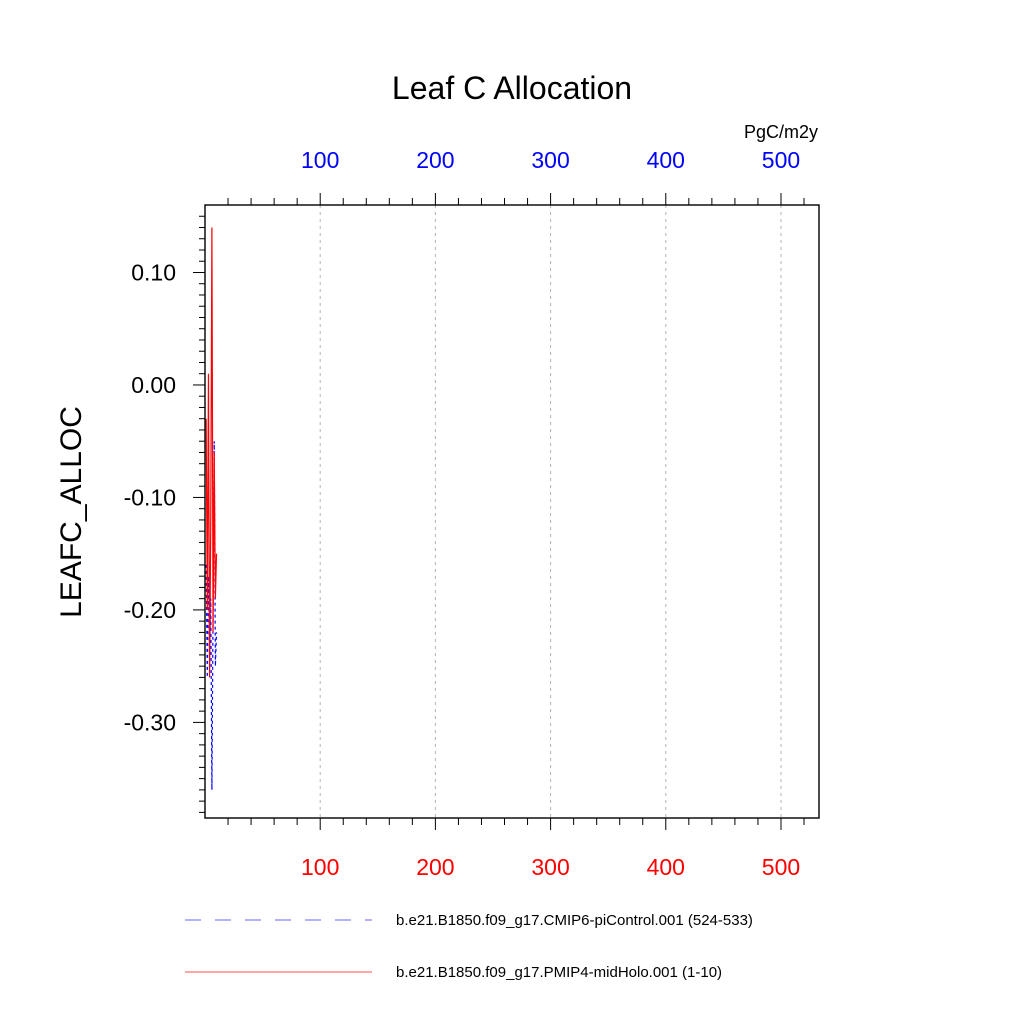 The height and width of the screenshot is (1024, 1024). What do you see at coordinates (320, 160) in the screenshot?
I see `x-tick-label-top: 100` at bounding box center [320, 160].